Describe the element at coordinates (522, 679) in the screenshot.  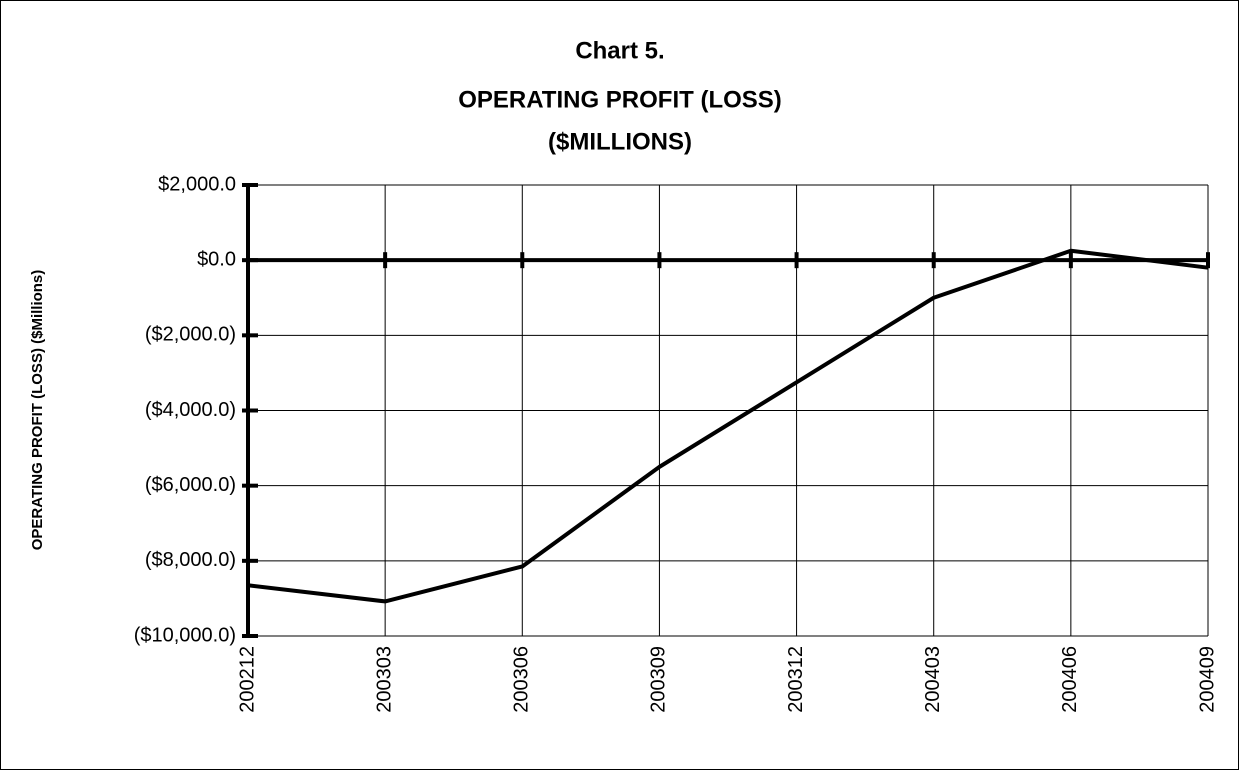
I see `x-tick-label: 200306` at that location.